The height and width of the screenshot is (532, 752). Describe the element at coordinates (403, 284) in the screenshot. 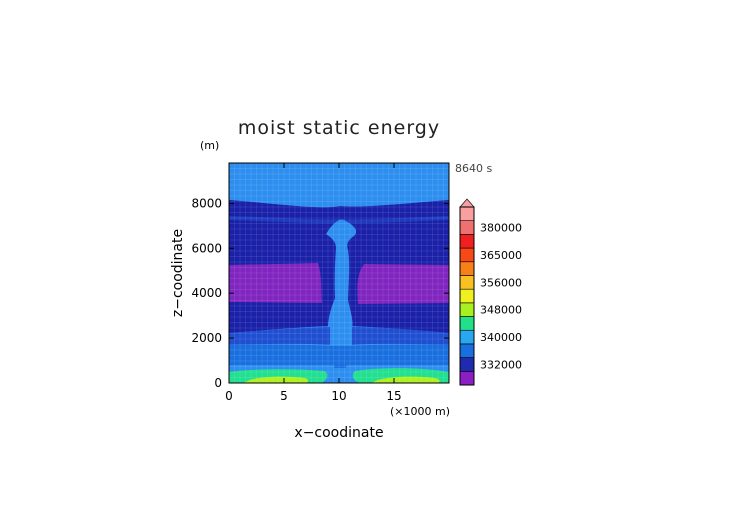

I see `contour-purple-right` at that location.